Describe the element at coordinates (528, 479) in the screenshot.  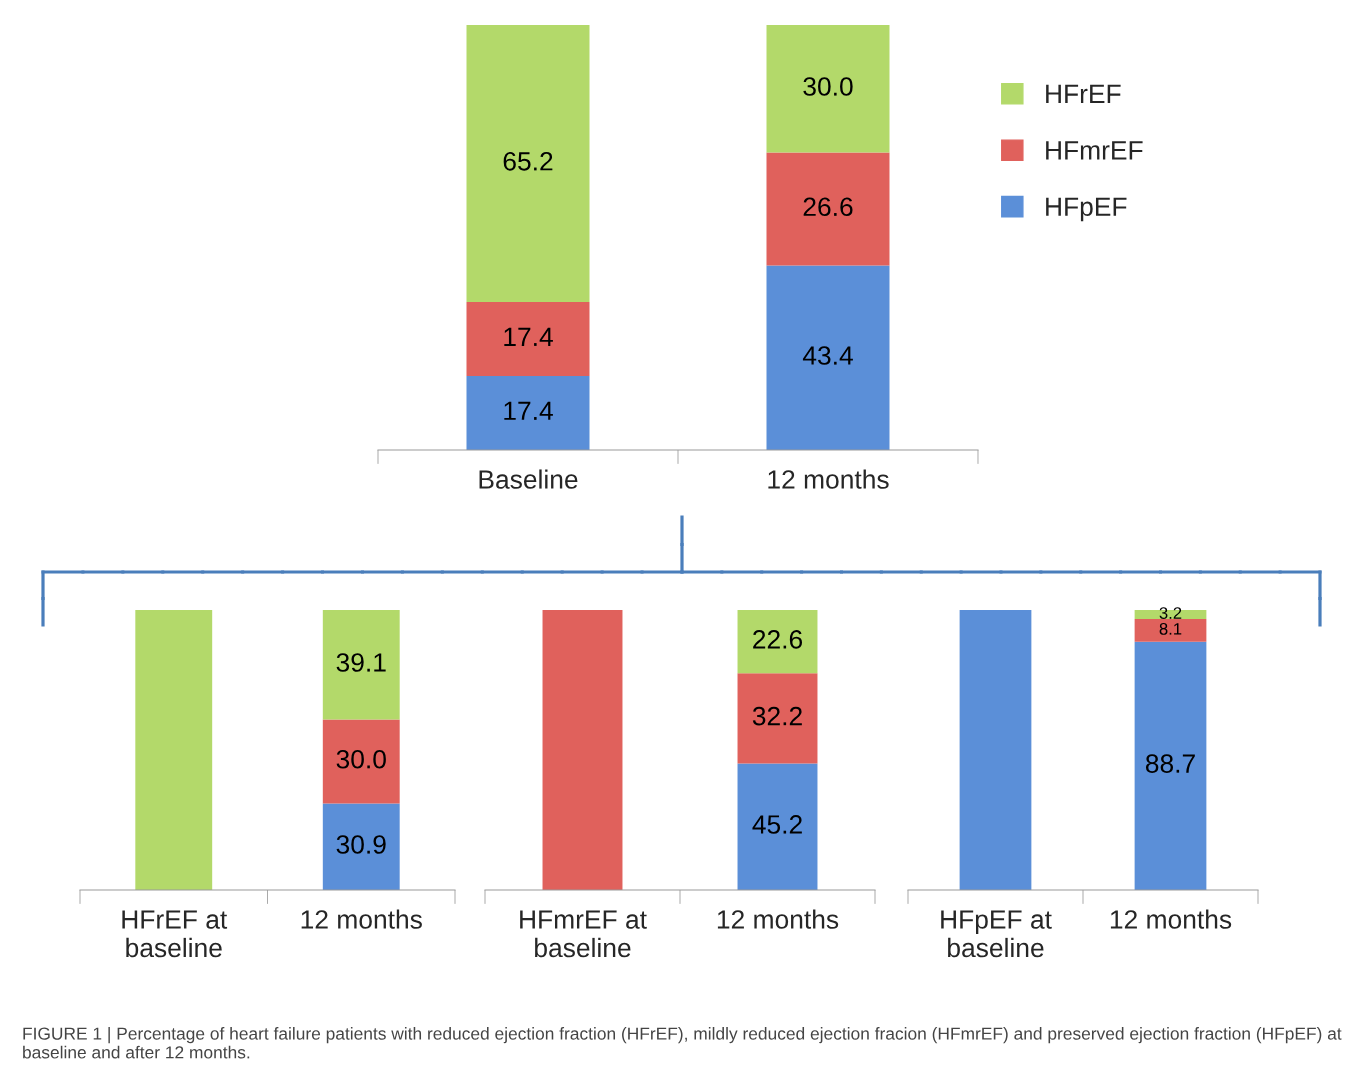
I see `x-tick-label: Baseline` at that location.